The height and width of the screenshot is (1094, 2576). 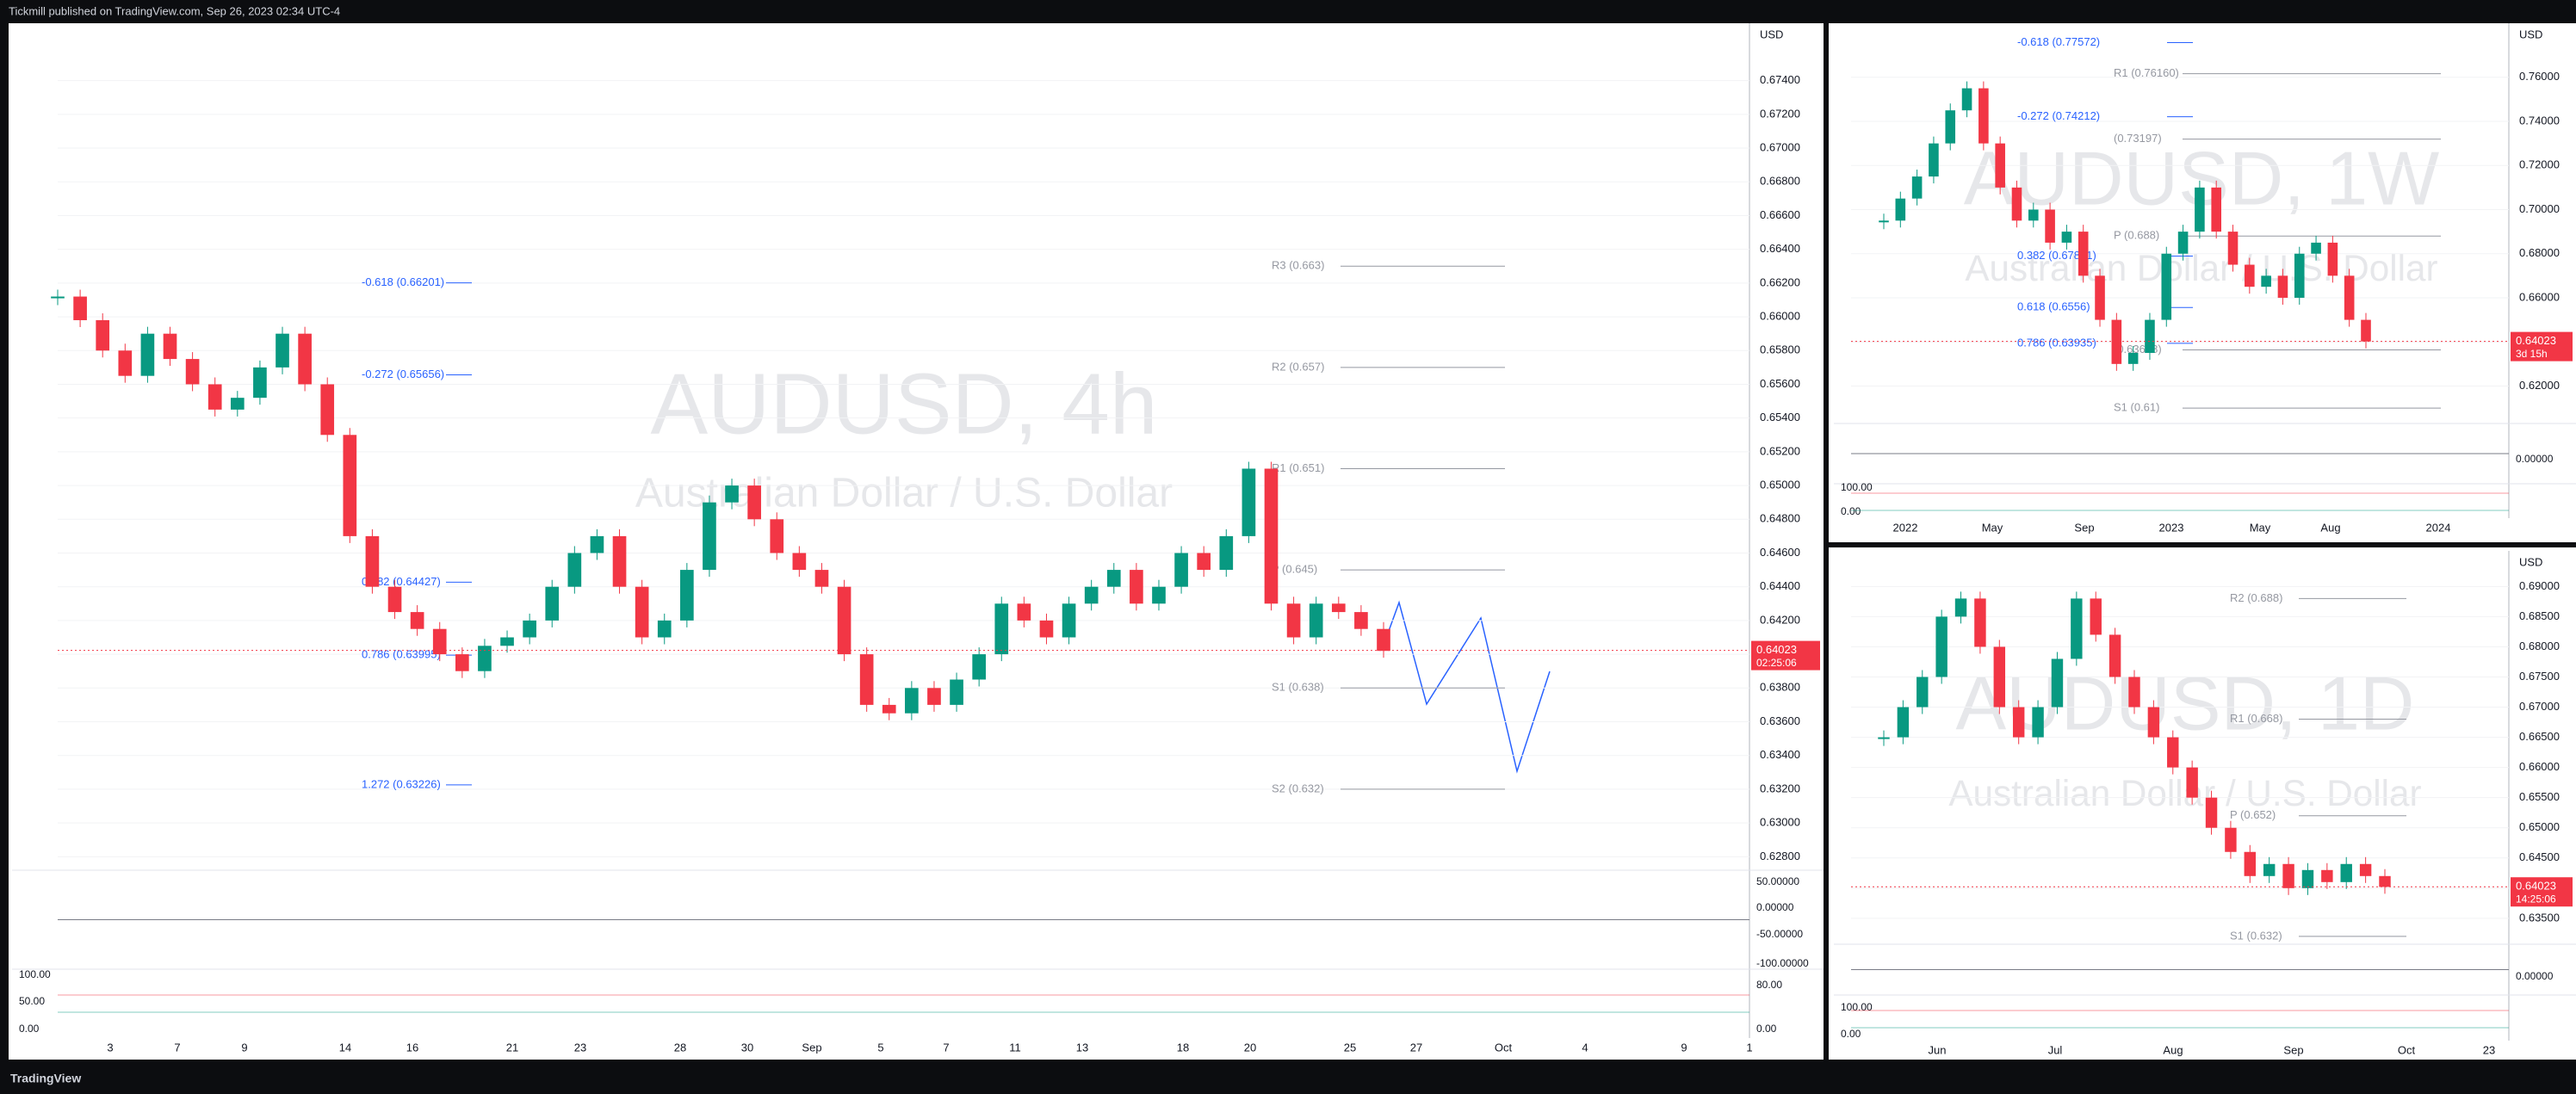 I want to click on x-tick-label: Jul, so click(x=2055, y=1049).